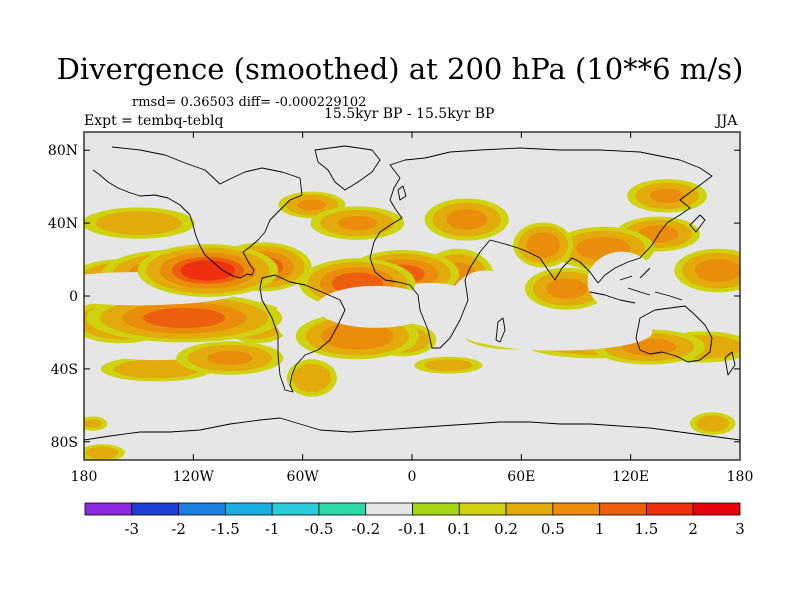  What do you see at coordinates (194, 477) in the screenshot?
I see `x-tick-label: 120W` at bounding box center [194, 477].